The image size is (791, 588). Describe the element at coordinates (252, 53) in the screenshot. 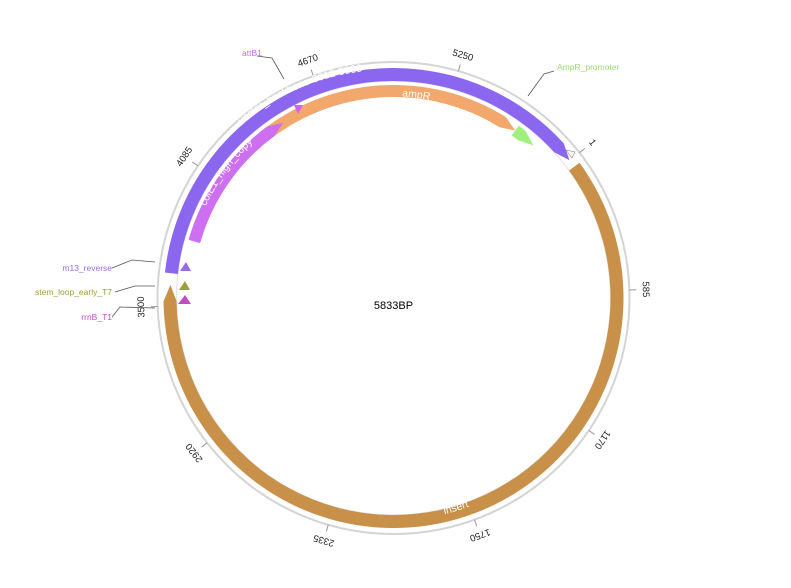

I see `attb1-annotation-label: attB1` at that location.